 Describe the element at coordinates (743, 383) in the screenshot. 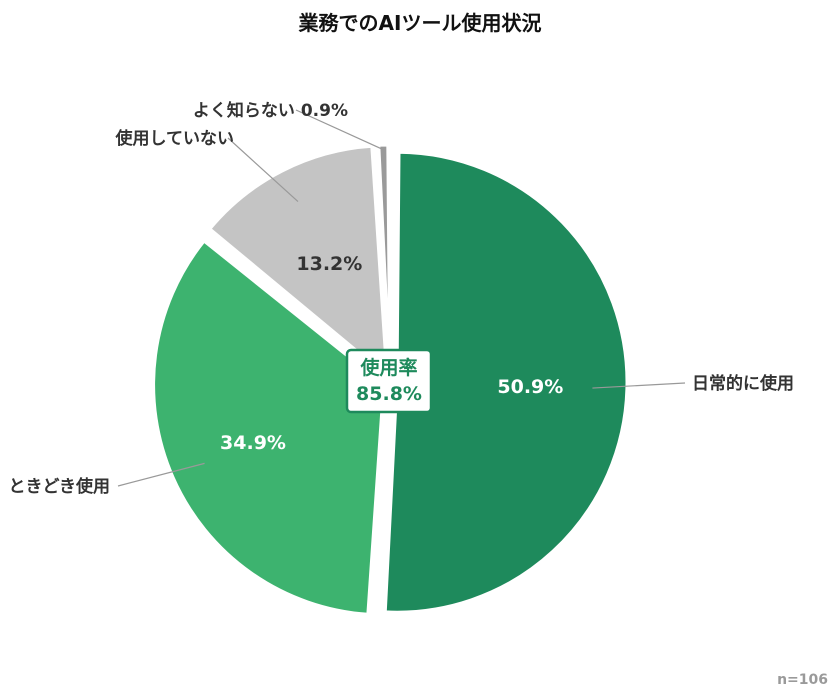

I see `slice-category-label-1: 日常的に使用` at that location.